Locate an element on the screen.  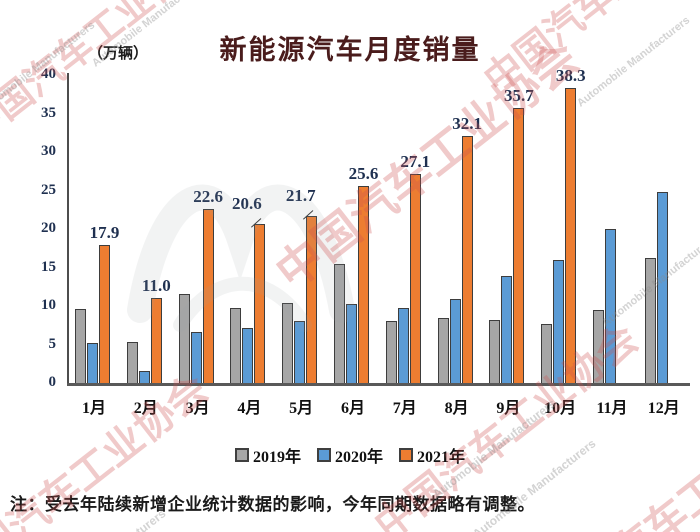
bar-value-label: 38.3 is located at coordinates (570, 76).